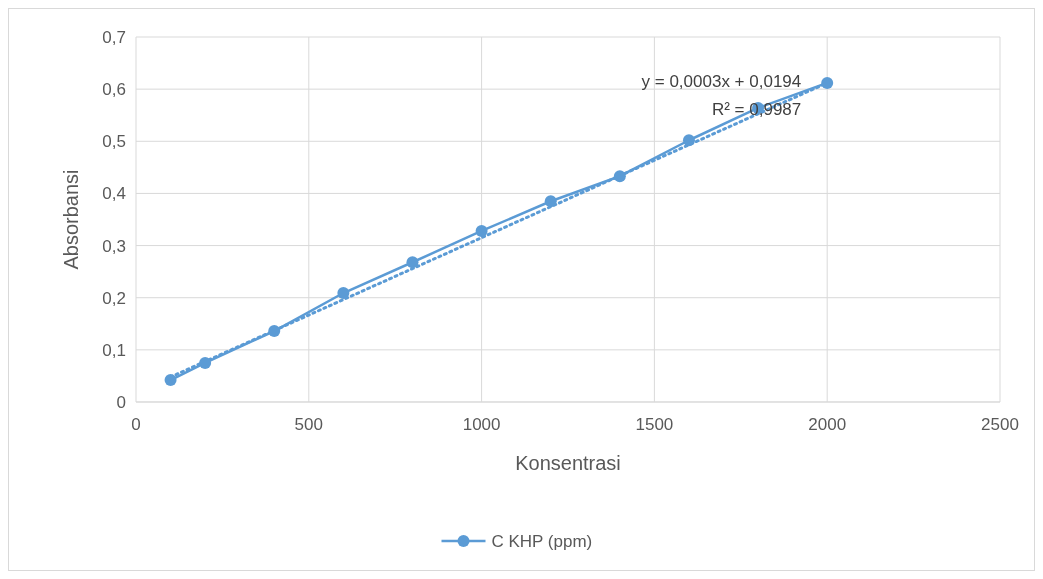 The height and width of the screenshot is (579, 1043). Describe the element at coordinates (114, 90) in the screenshot. I see `y-tick-label: 0,6` at that location.